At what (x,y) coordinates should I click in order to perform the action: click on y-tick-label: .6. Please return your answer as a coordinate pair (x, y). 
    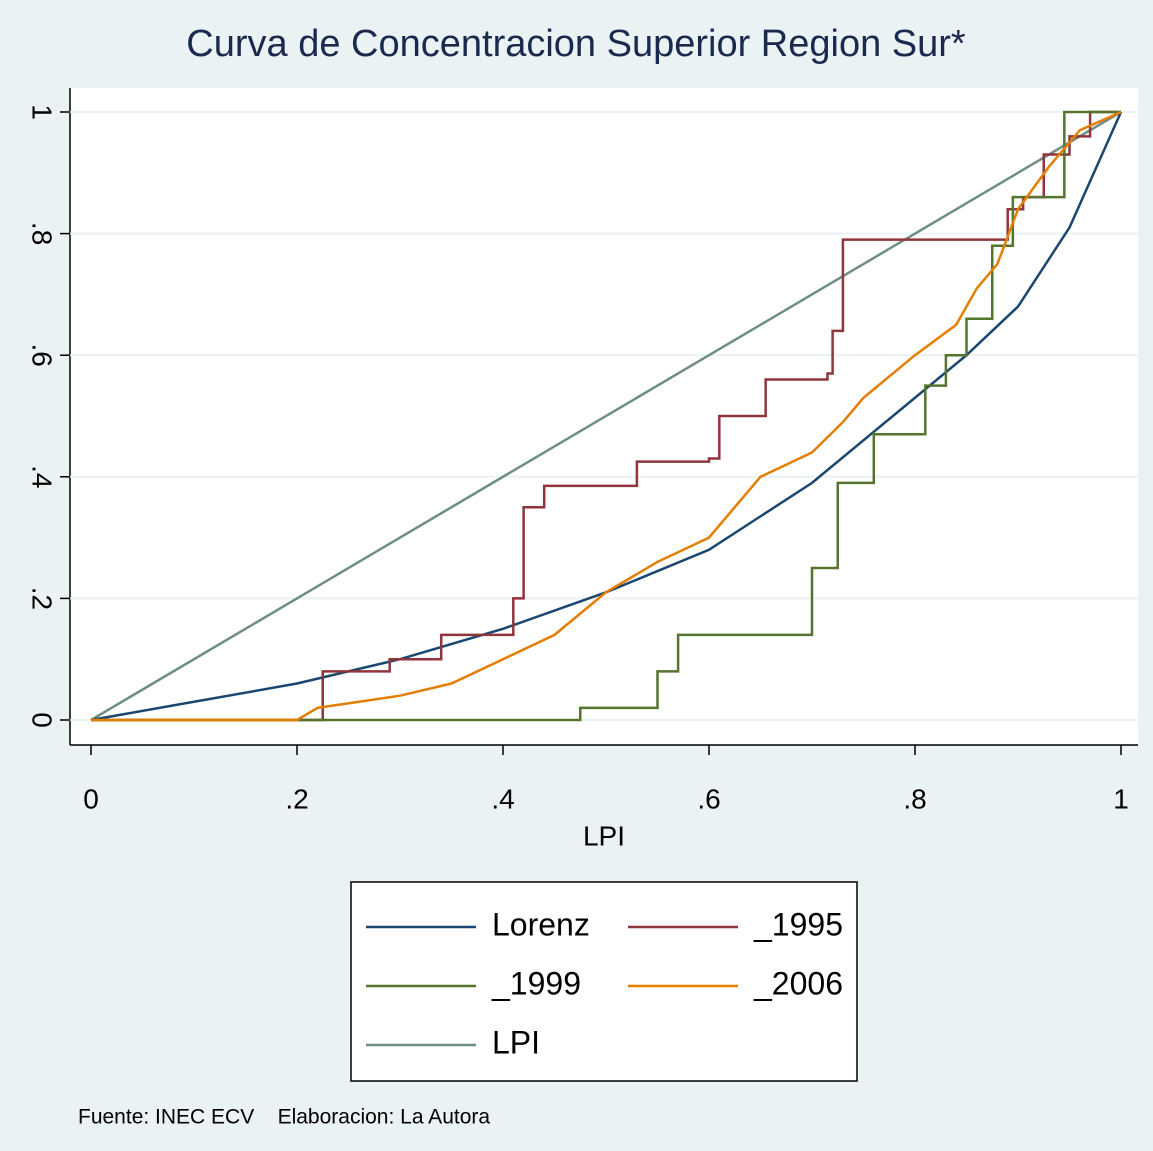
    Looking at the image, I should click on (42, 355).